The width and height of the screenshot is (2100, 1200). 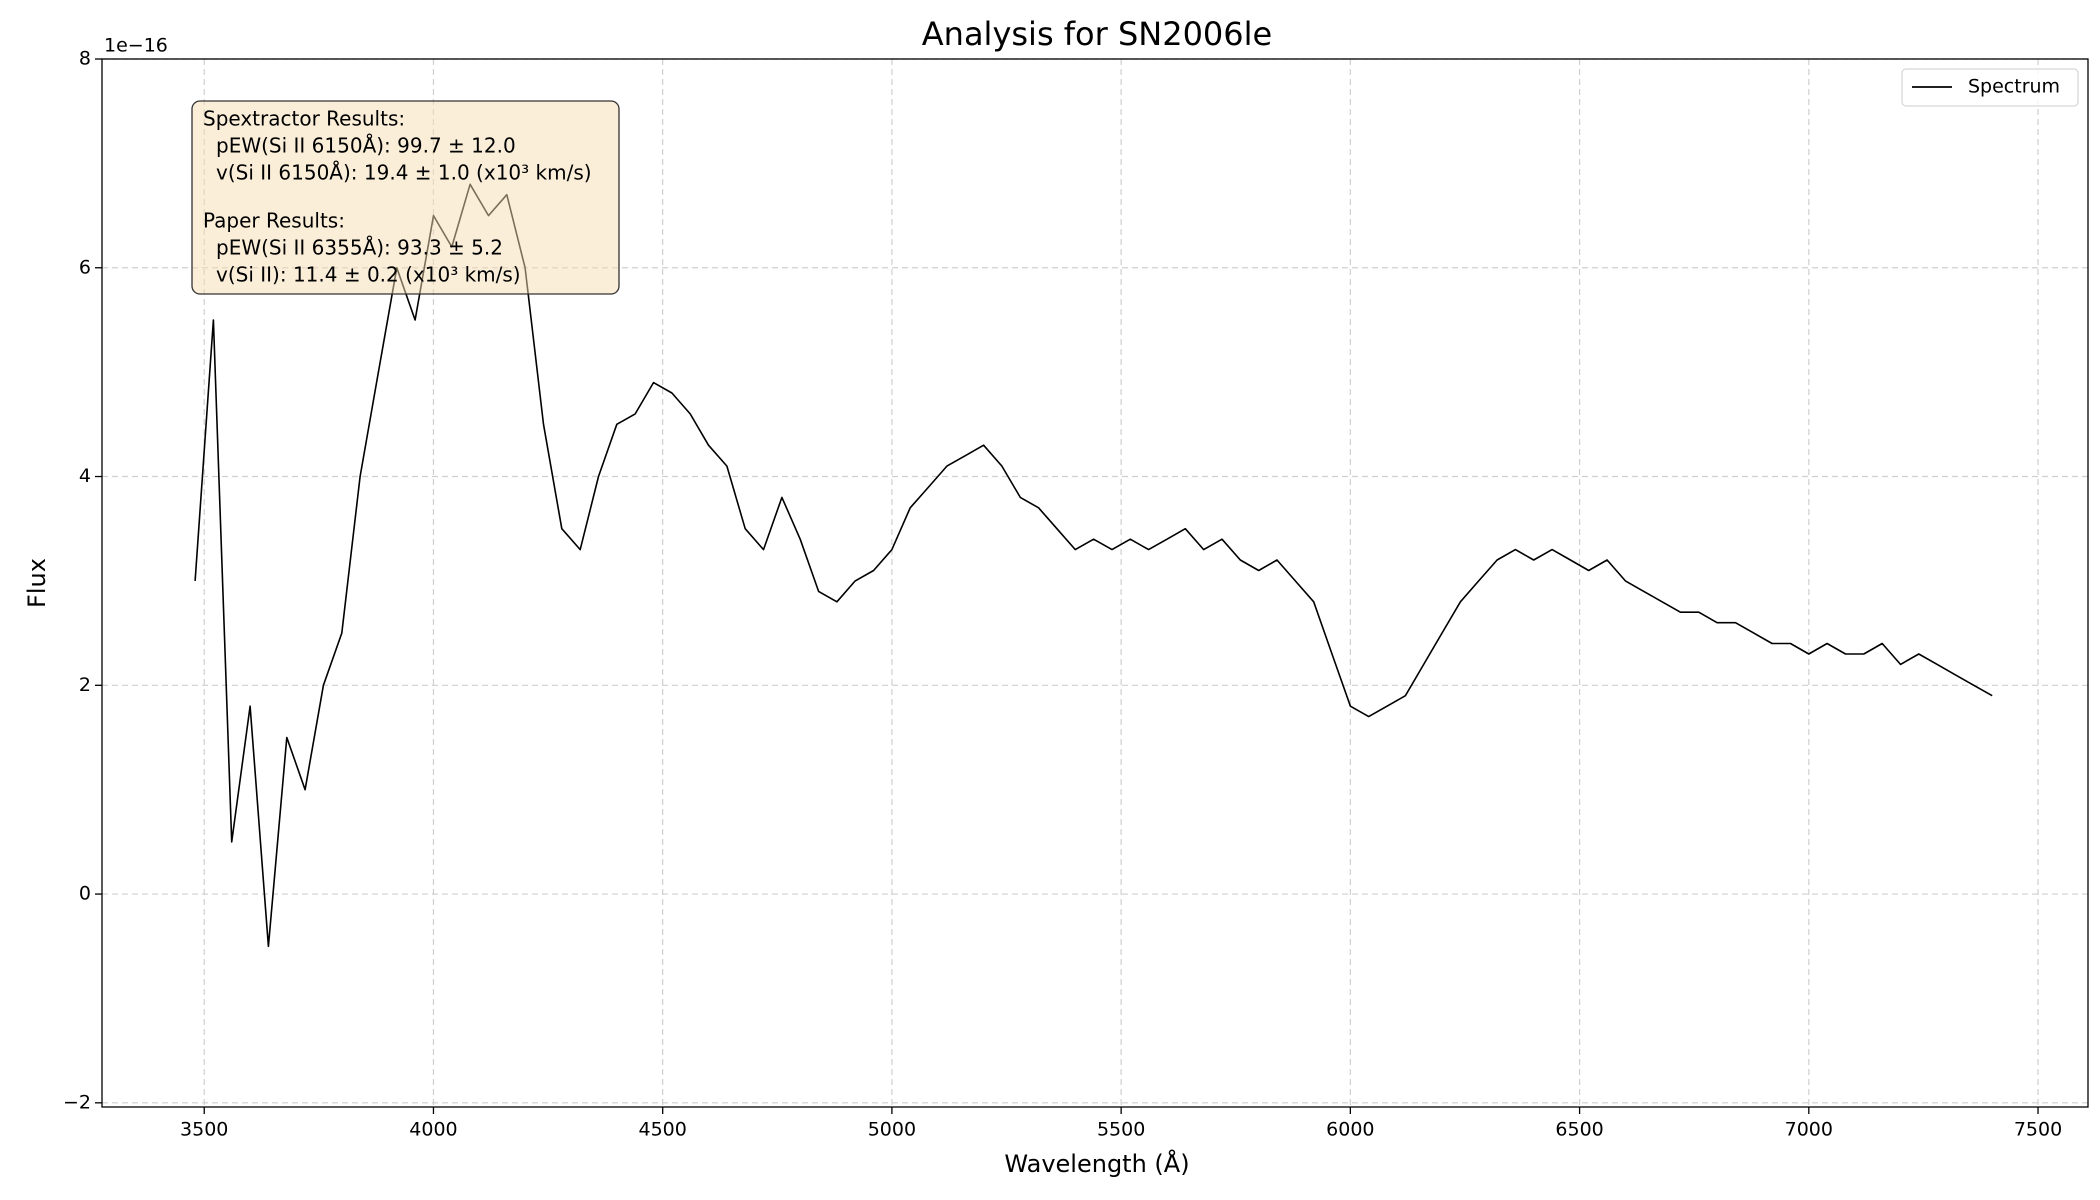 What do you see at coordinates (136, 46) in the screenshot?
I see `y-offset-text: 1e−16` at bounding box center [136, 46].